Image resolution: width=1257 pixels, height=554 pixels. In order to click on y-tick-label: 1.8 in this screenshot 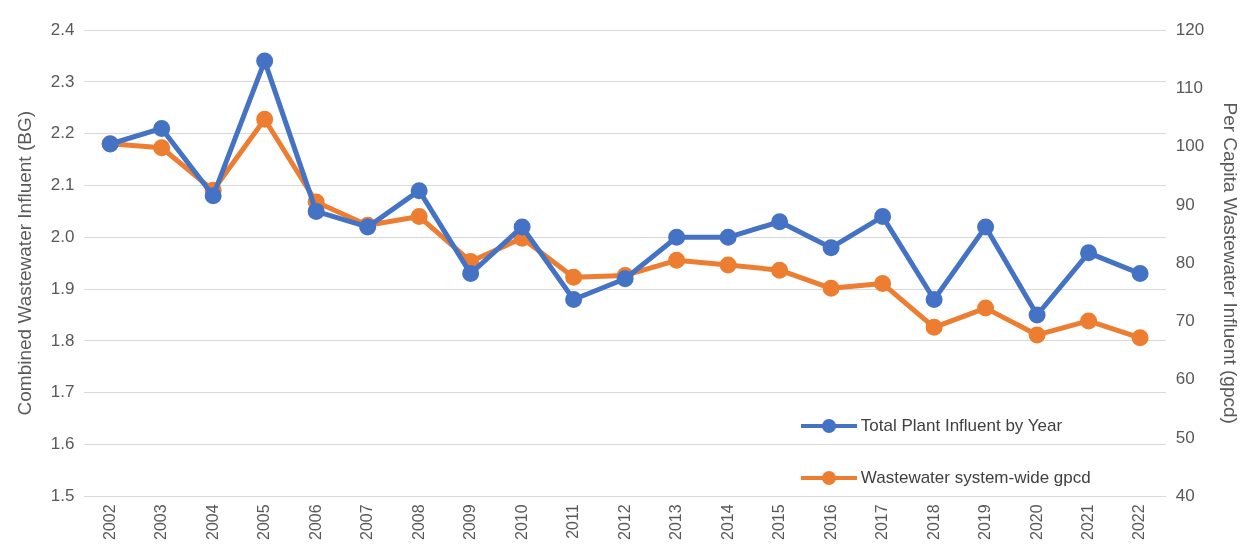, I will do `click(62, 340)`.